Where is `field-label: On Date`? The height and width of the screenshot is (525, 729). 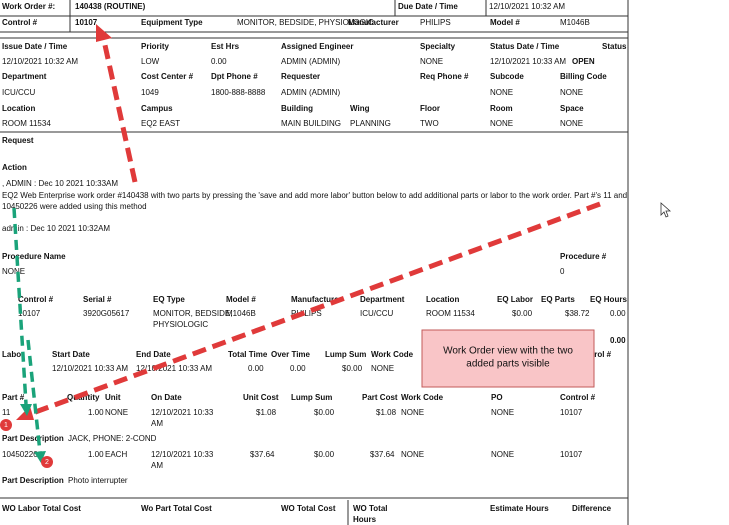
field-label: On Date is located at coordinates (166, 397).